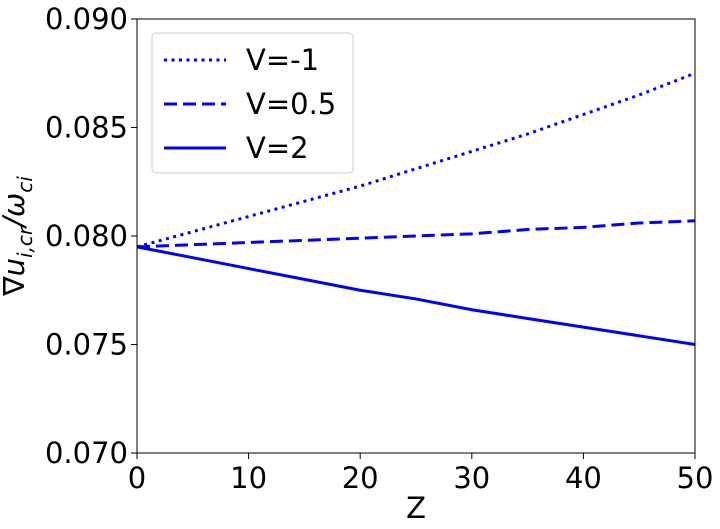 This screenshot has height=529, width=720. What do you see at coordinates (583, 478) in the screenshot?
I see `x-tick-label: 40` at bounding box center [583, 478].